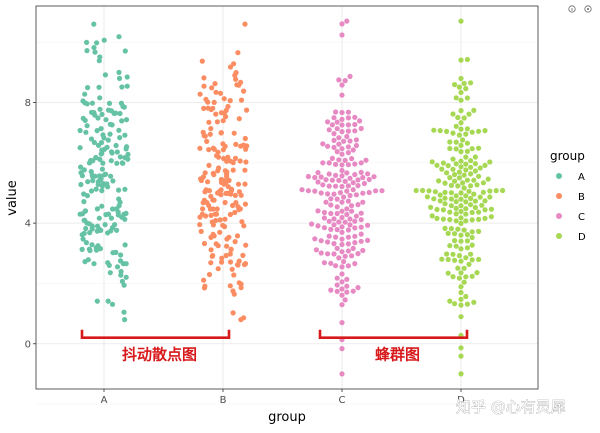 This screenshot has height=433, width=600. What do you see at coordinates (582, 237) in the screenshot?
I see `legend-label: D` at bounding box center [582, 237].